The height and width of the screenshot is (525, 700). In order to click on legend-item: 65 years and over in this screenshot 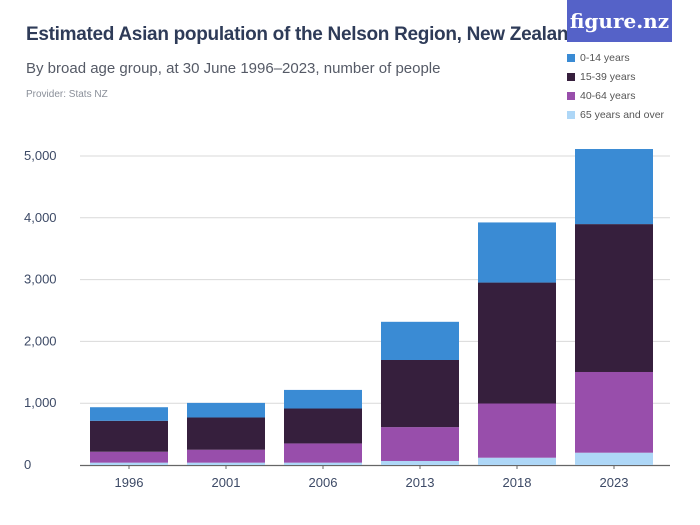, I will do `click(615, 114)`.